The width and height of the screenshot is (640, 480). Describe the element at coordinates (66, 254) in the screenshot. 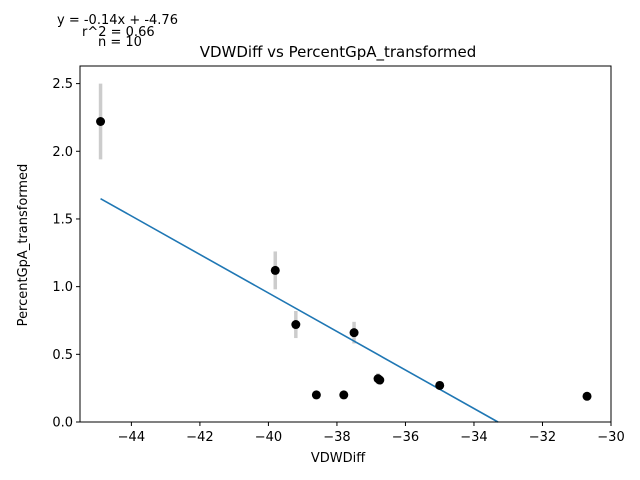

I see `y-axis-ticks: 0.0 0.5 1.0 1.5 2.0 2.5` at that location.